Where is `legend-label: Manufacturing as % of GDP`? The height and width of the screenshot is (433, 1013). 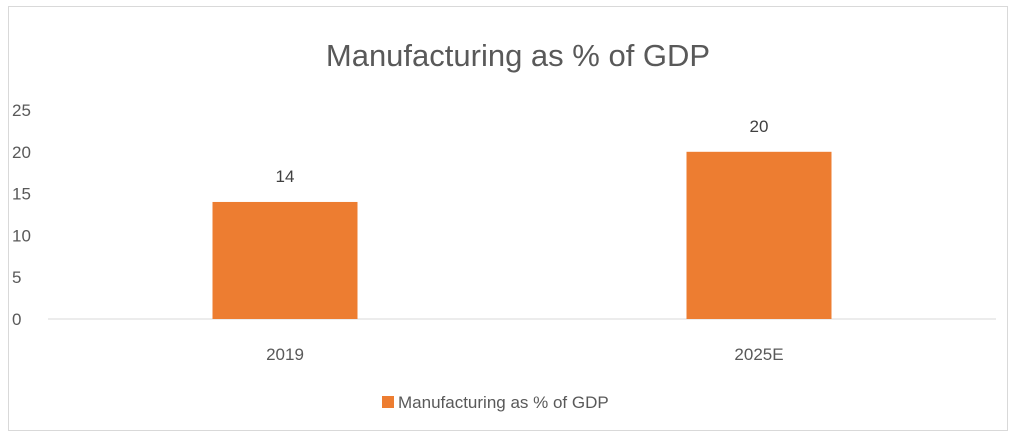
legend-label: Manufacturing as % of GDP is located at coordinates (503, 402).